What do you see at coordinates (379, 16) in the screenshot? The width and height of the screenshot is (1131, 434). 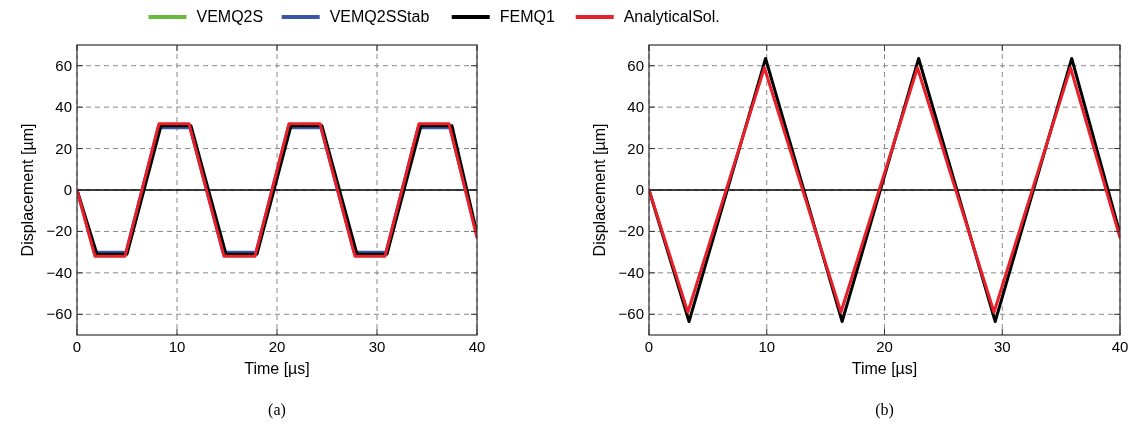 I see `legend-label: VEMQ2SStab` at bounding box center [379, 16].